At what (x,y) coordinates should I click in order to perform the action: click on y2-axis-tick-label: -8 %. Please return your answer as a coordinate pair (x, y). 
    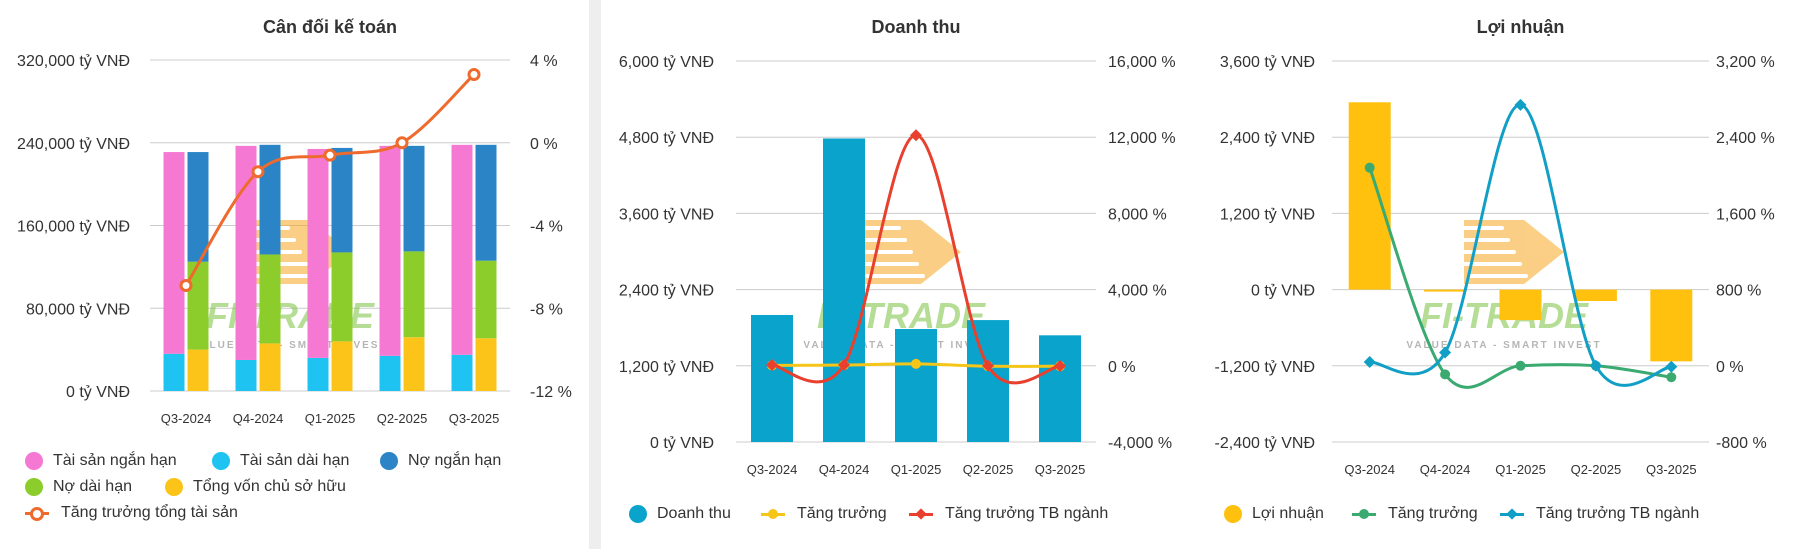
    Looking at the image, I should click on (546, 309).